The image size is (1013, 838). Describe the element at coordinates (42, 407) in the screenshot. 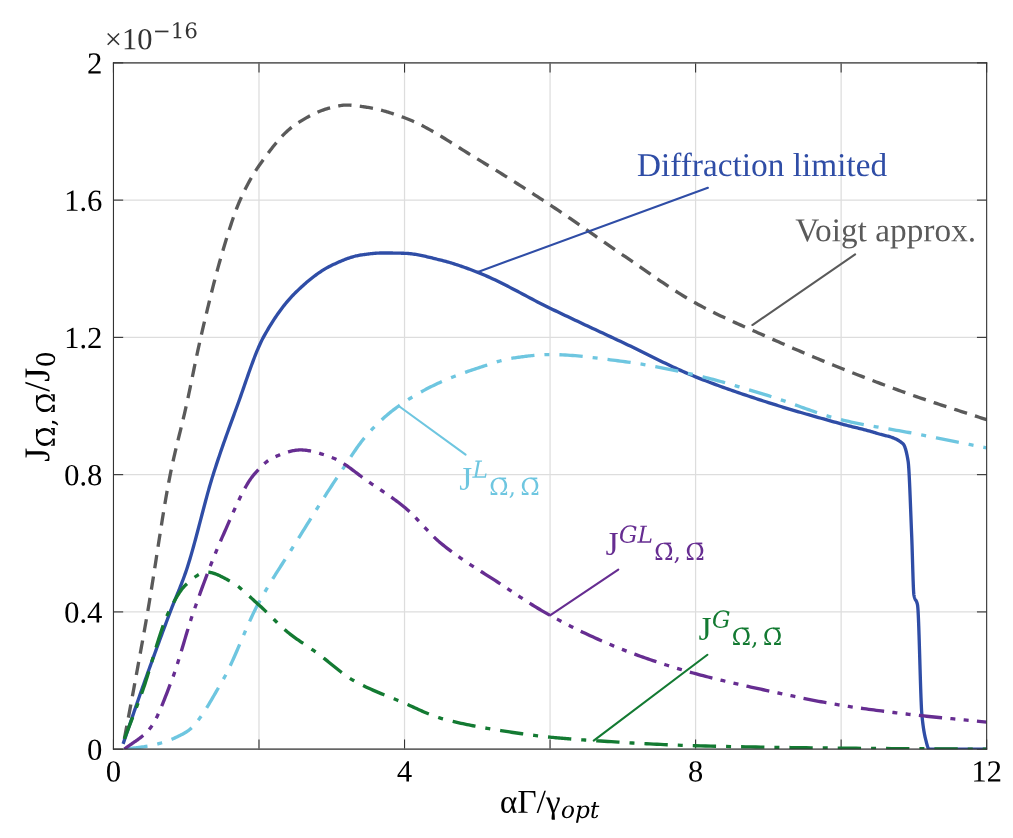

I see `y-axis-title: J$_{Ω̄,Ω̄}$/J$_{0}$` at that location.